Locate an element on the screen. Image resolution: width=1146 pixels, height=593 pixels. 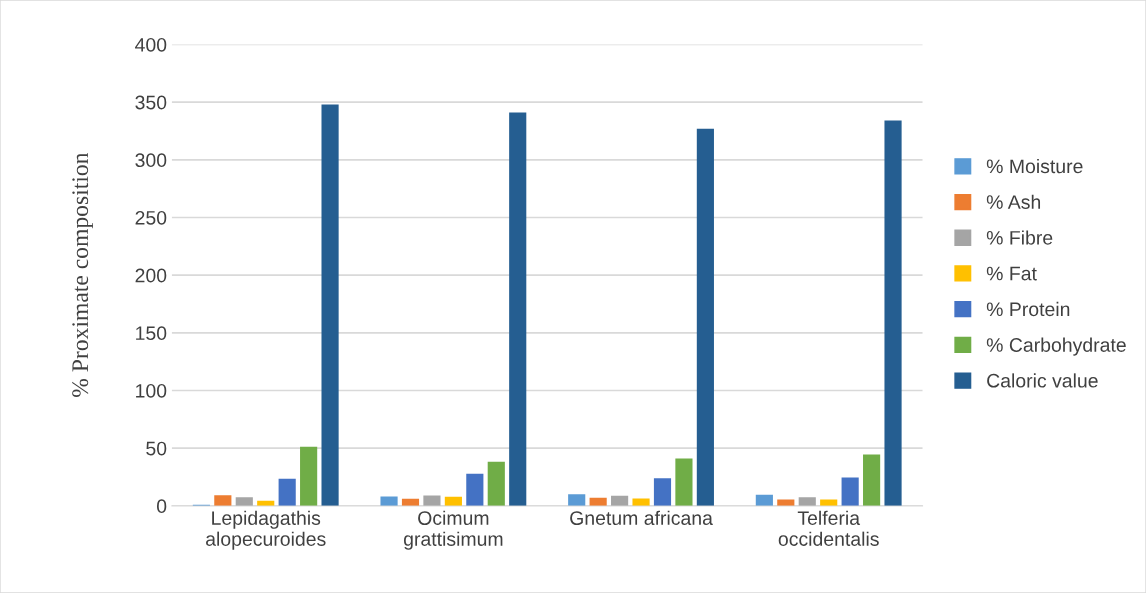
x-tick-label: Ocimum grattisimum is located at coordinates (453, 530).